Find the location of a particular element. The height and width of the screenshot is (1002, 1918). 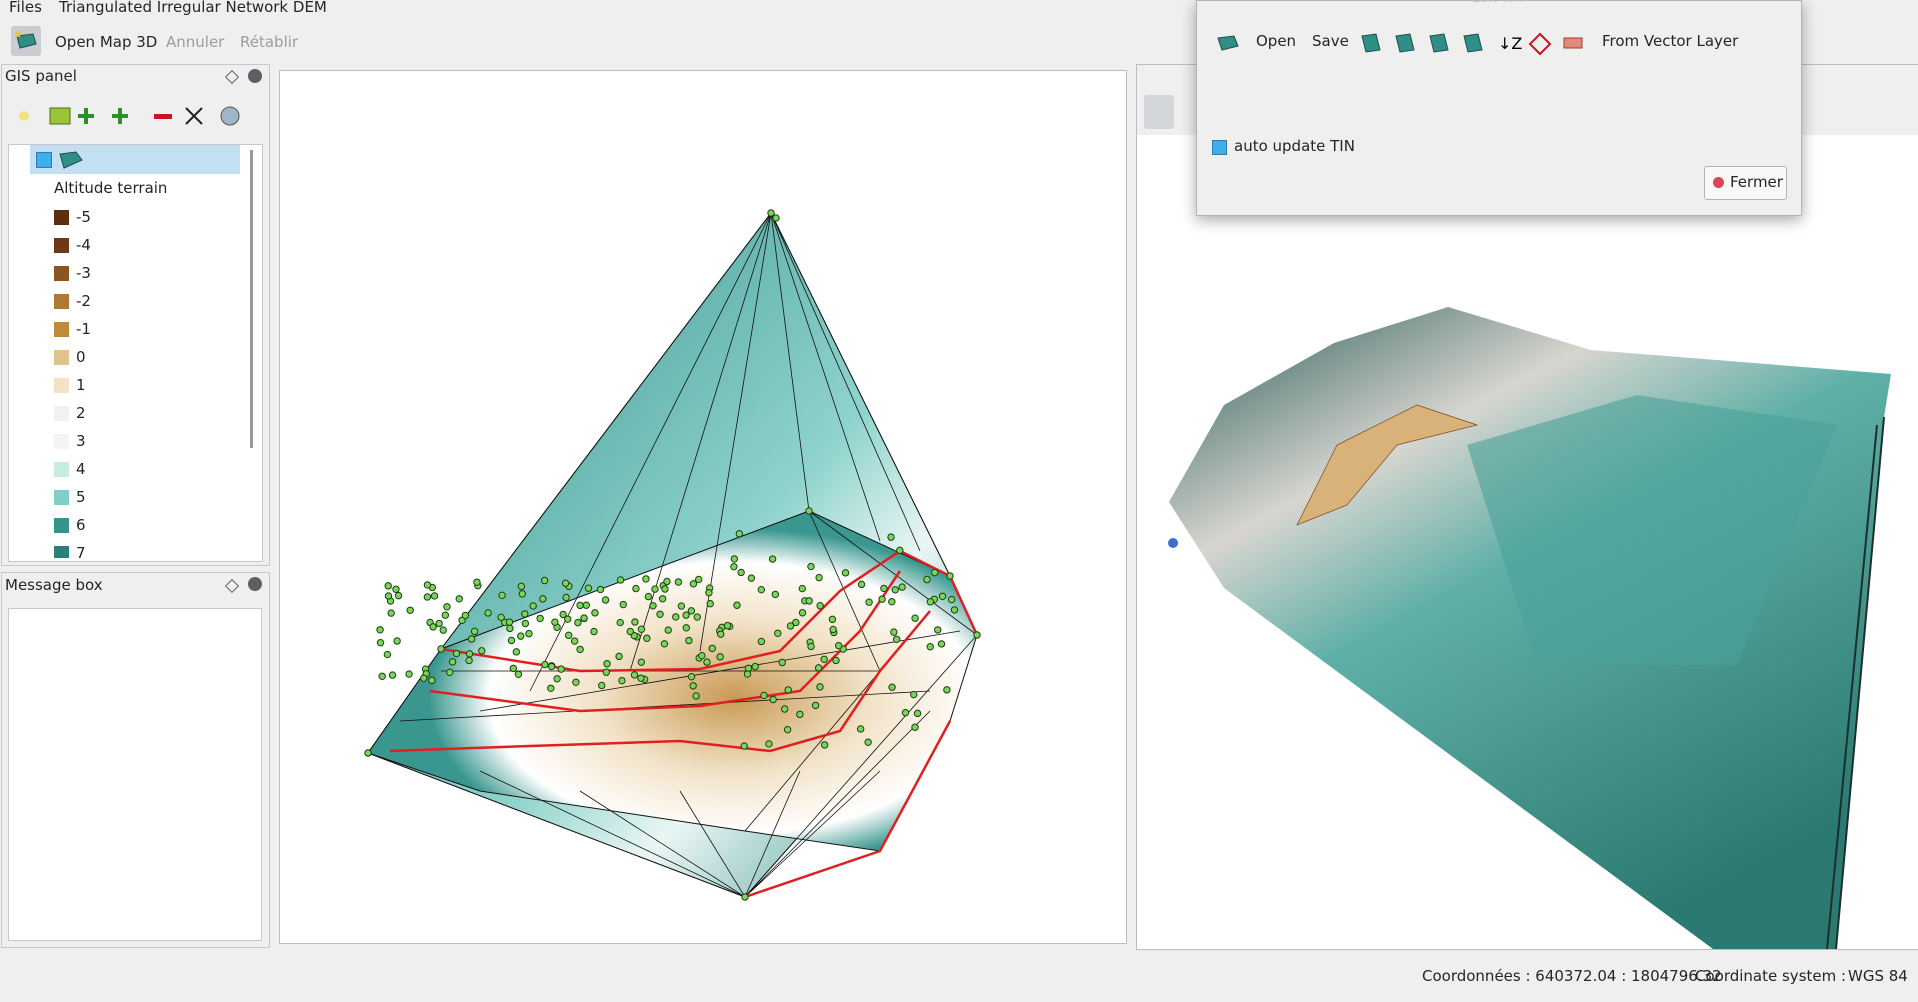

menu-files: Files is located at coordinates (25, 8).